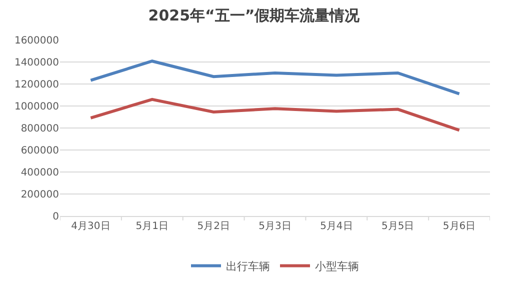 The height and width of the screenshot is (292, 508). What do you see at coordinates (213, 226) in the screenshot?
I see `x-tick-label: 5月2日` at bounding box center [213, 226].